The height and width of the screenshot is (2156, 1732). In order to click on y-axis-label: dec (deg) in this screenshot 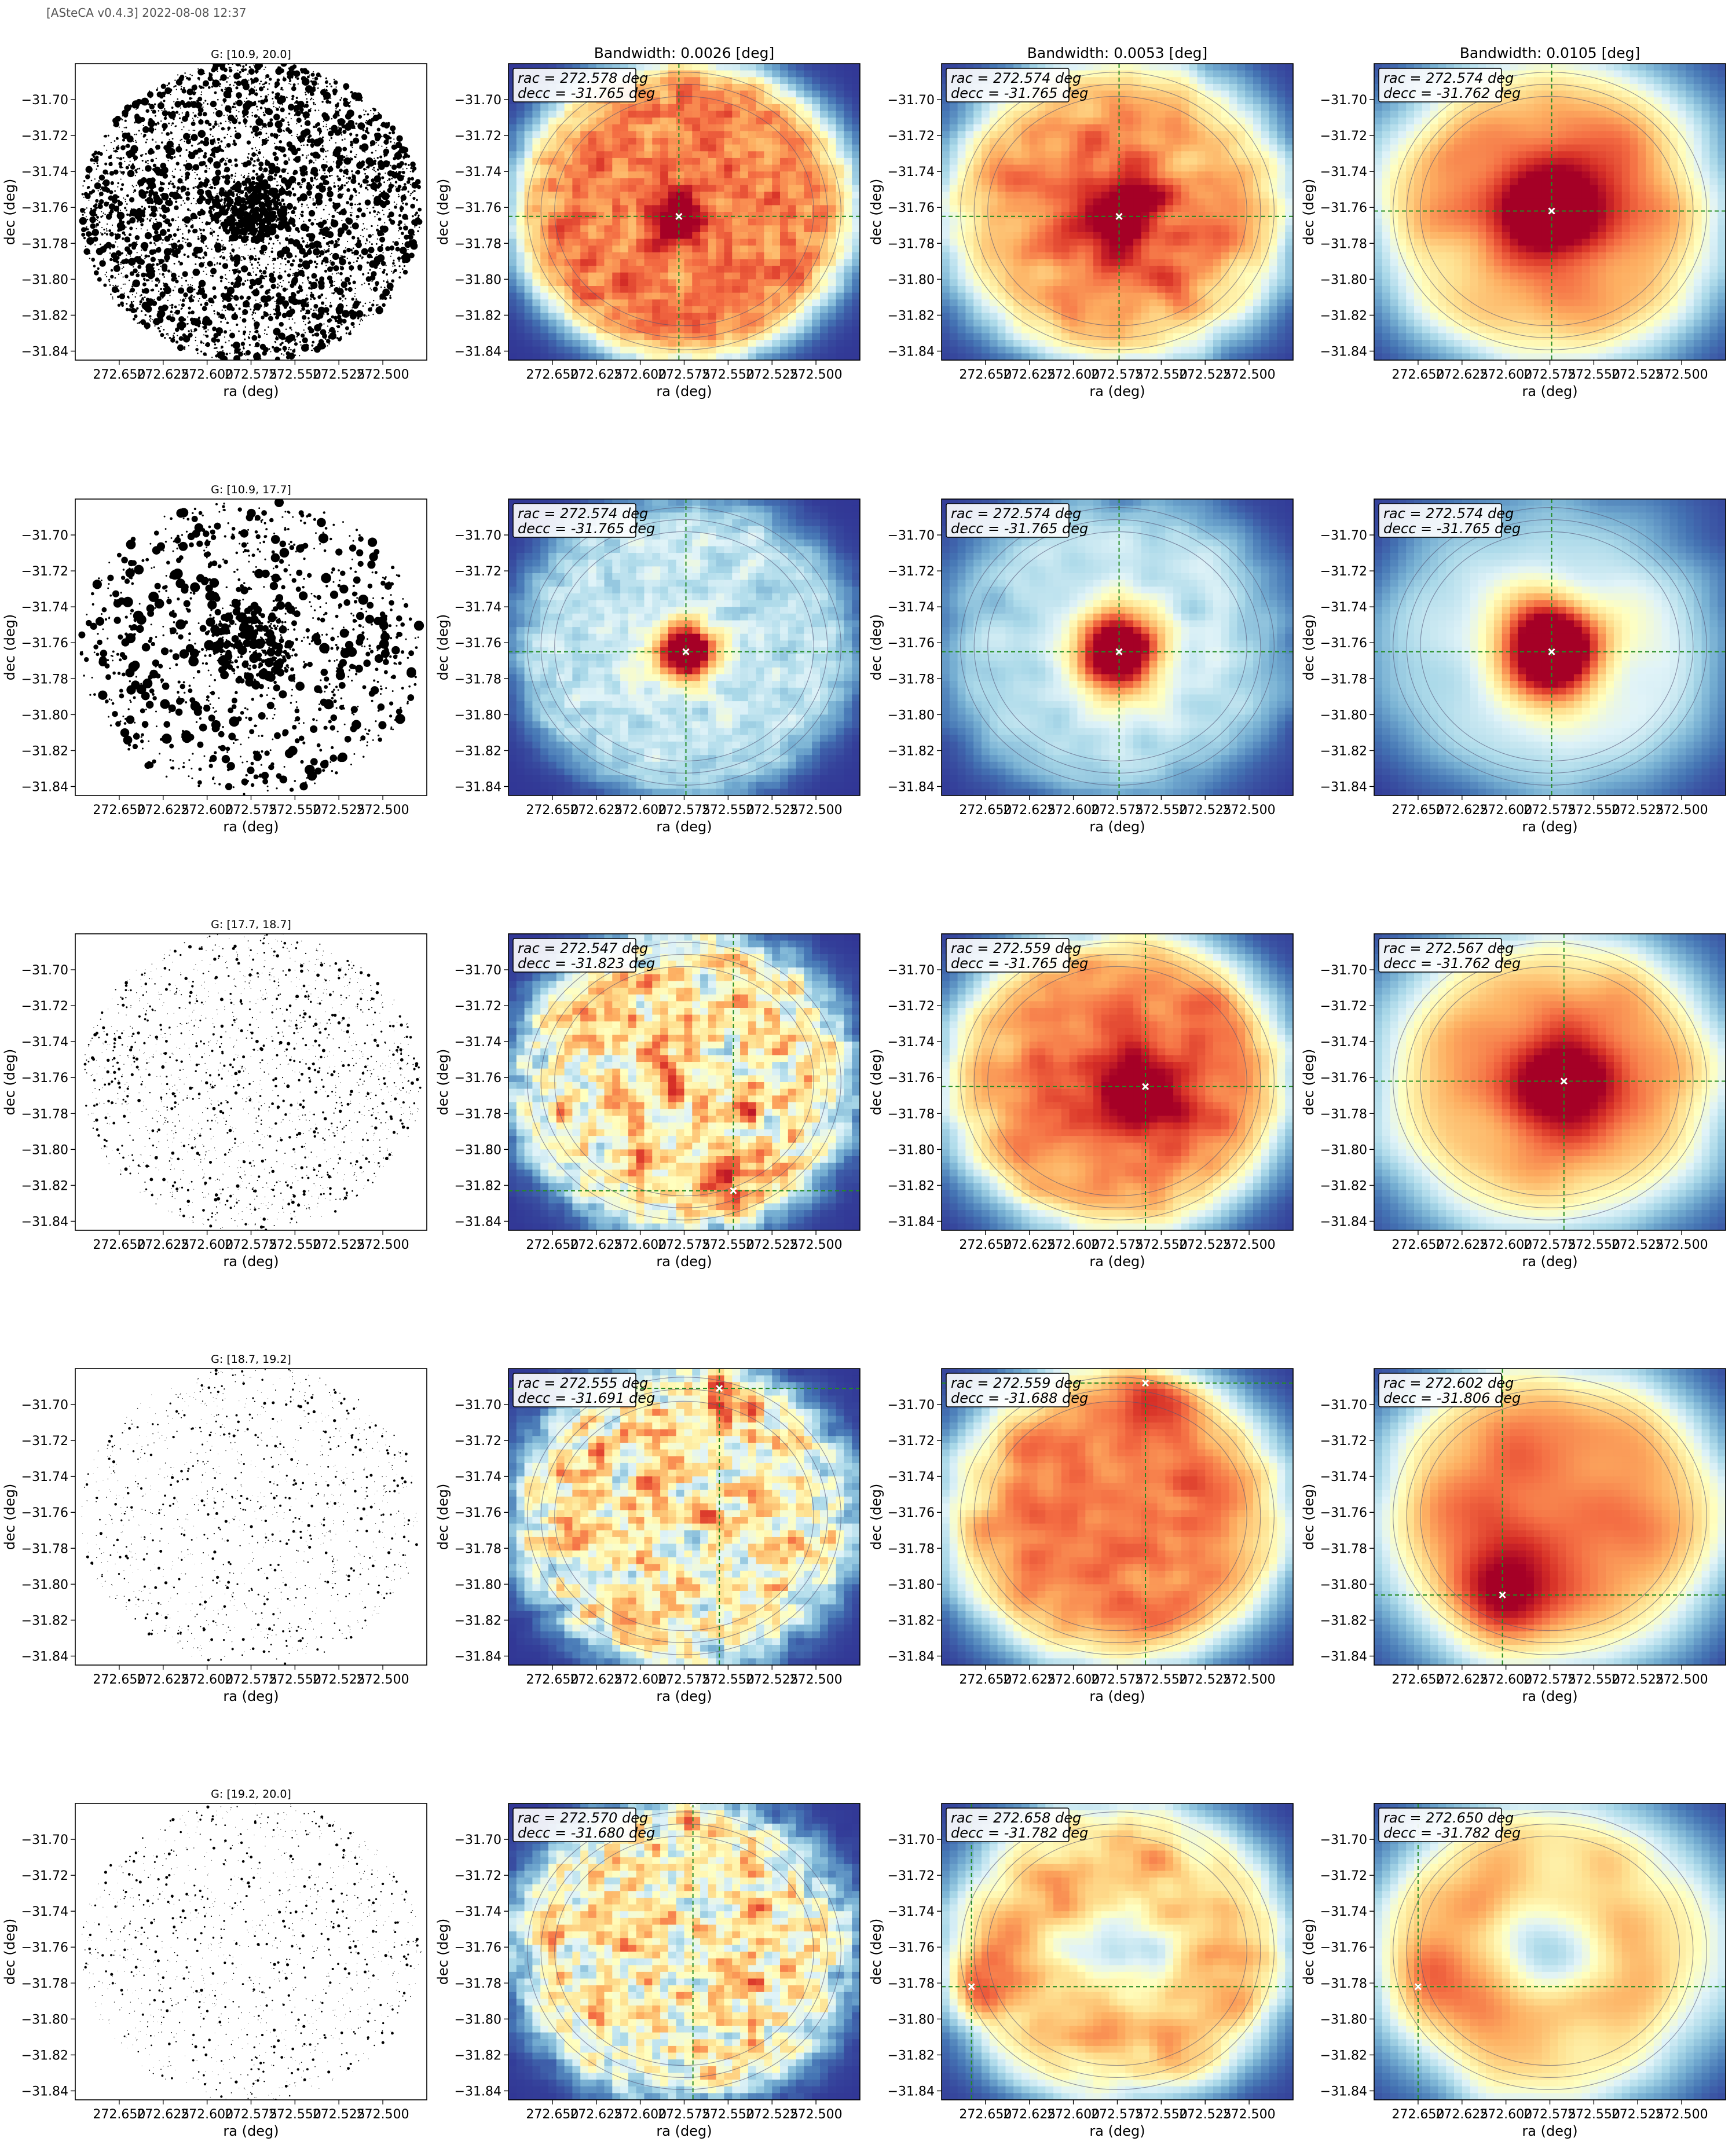, I will do `click(876, 212)`.